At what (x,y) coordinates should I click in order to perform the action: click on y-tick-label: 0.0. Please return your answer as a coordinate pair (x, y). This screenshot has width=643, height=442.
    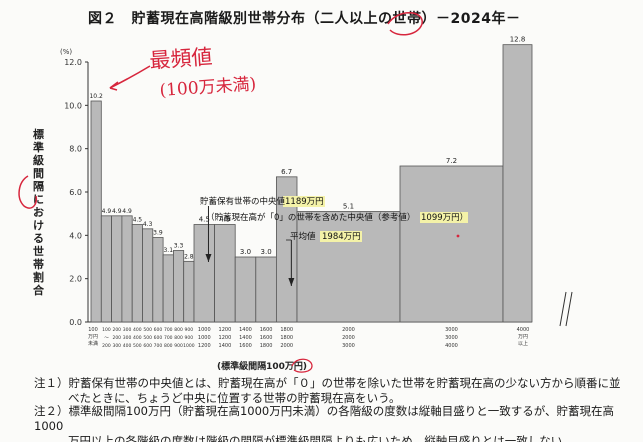
    Looking at the image, I should click on (75, 322).